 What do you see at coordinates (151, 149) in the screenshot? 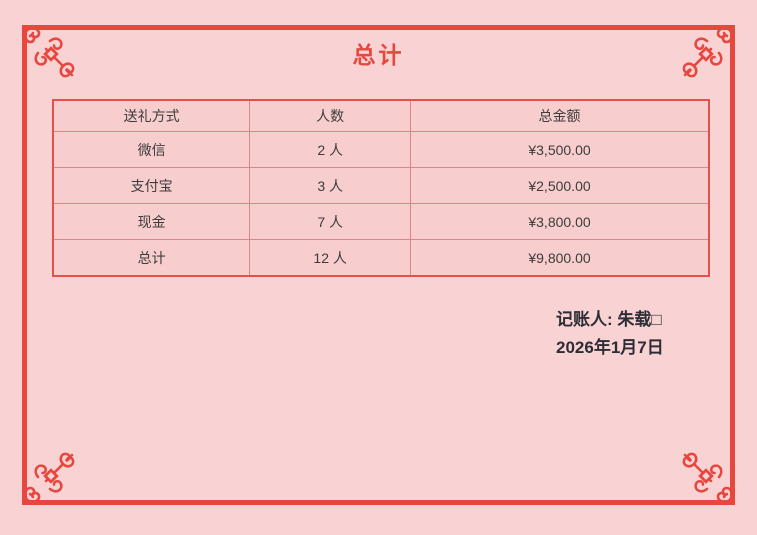
I see `cell-method: 微信` at bounding box center [151, 149].